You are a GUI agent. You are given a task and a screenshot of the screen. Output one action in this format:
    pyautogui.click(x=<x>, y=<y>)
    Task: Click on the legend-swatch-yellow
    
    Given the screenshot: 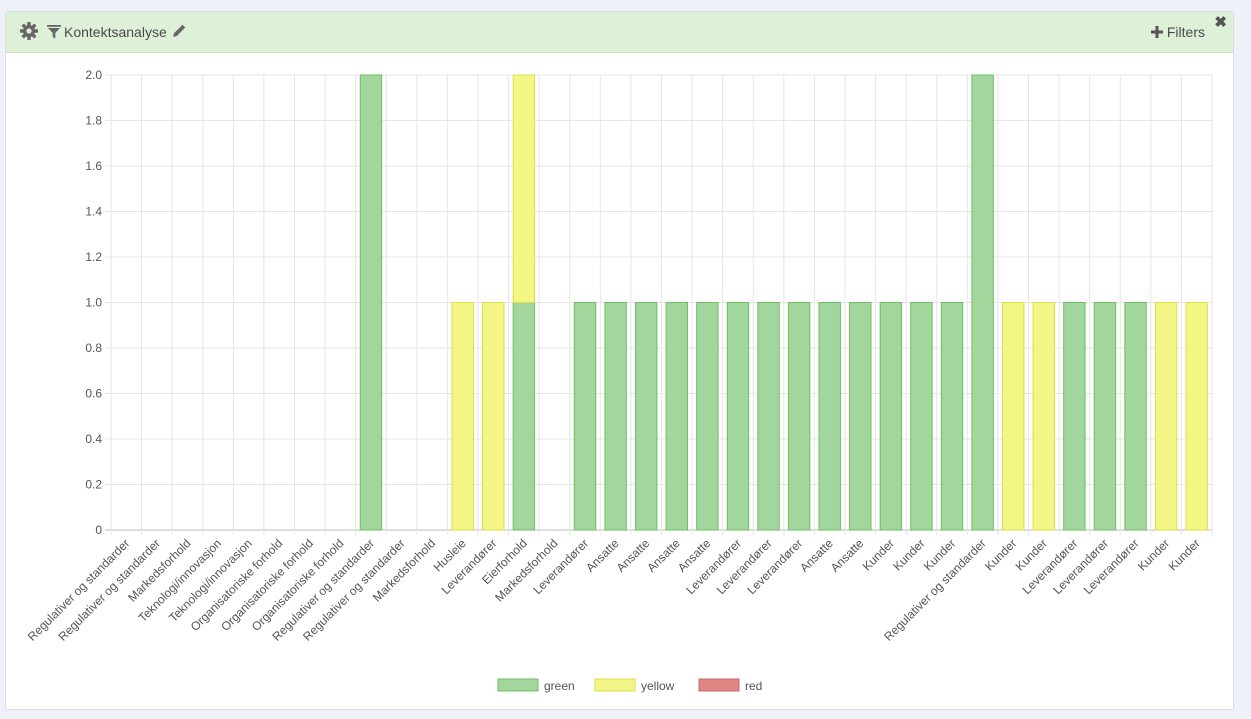 What is the action you would take?
    pyautogui.click(x=615, y=685)
    